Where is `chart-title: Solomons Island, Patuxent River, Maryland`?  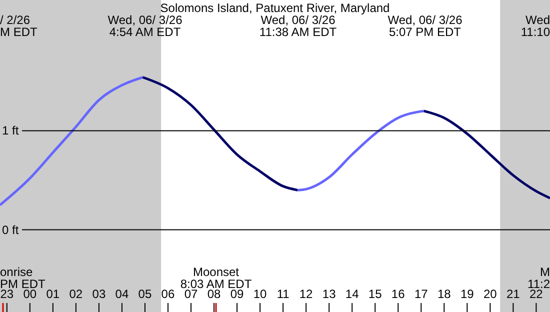 chart-title: Solomons Island, Patuxent River, Maryland is located at coordinates (275, 8).